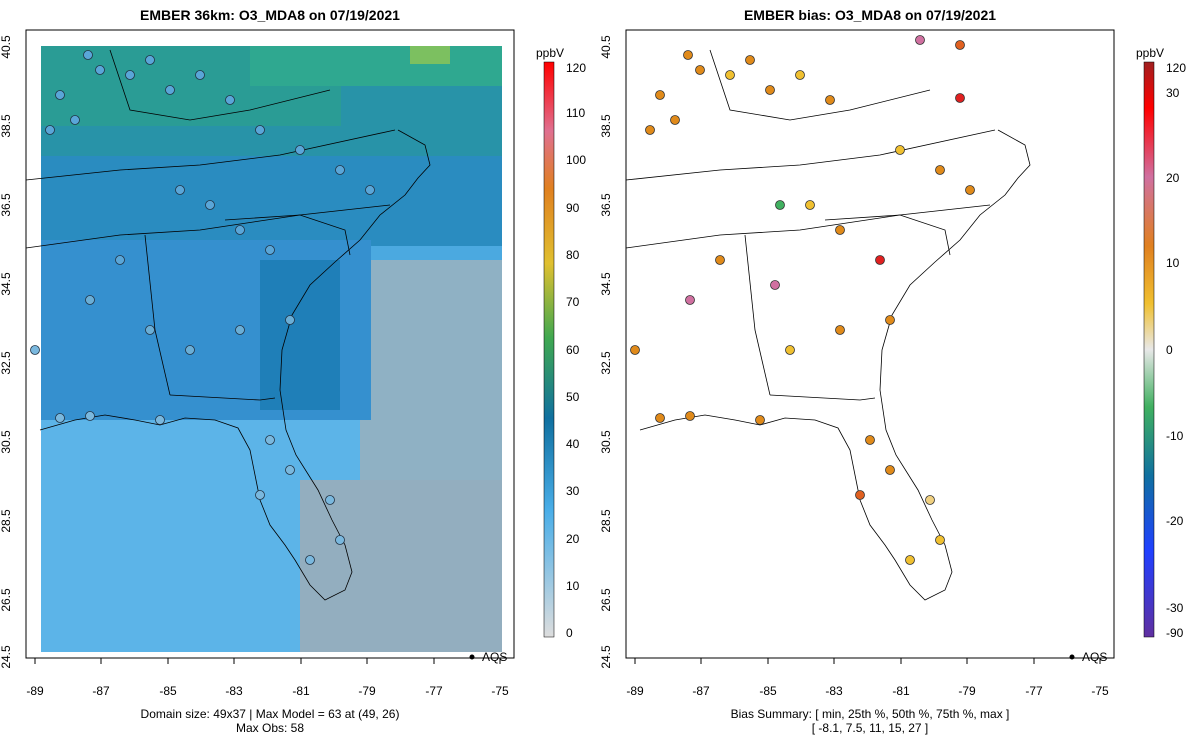 The width and height of the screenshot is (1200, 750). I want to click on colorbar-tick-label: 100, so click(576, 160).